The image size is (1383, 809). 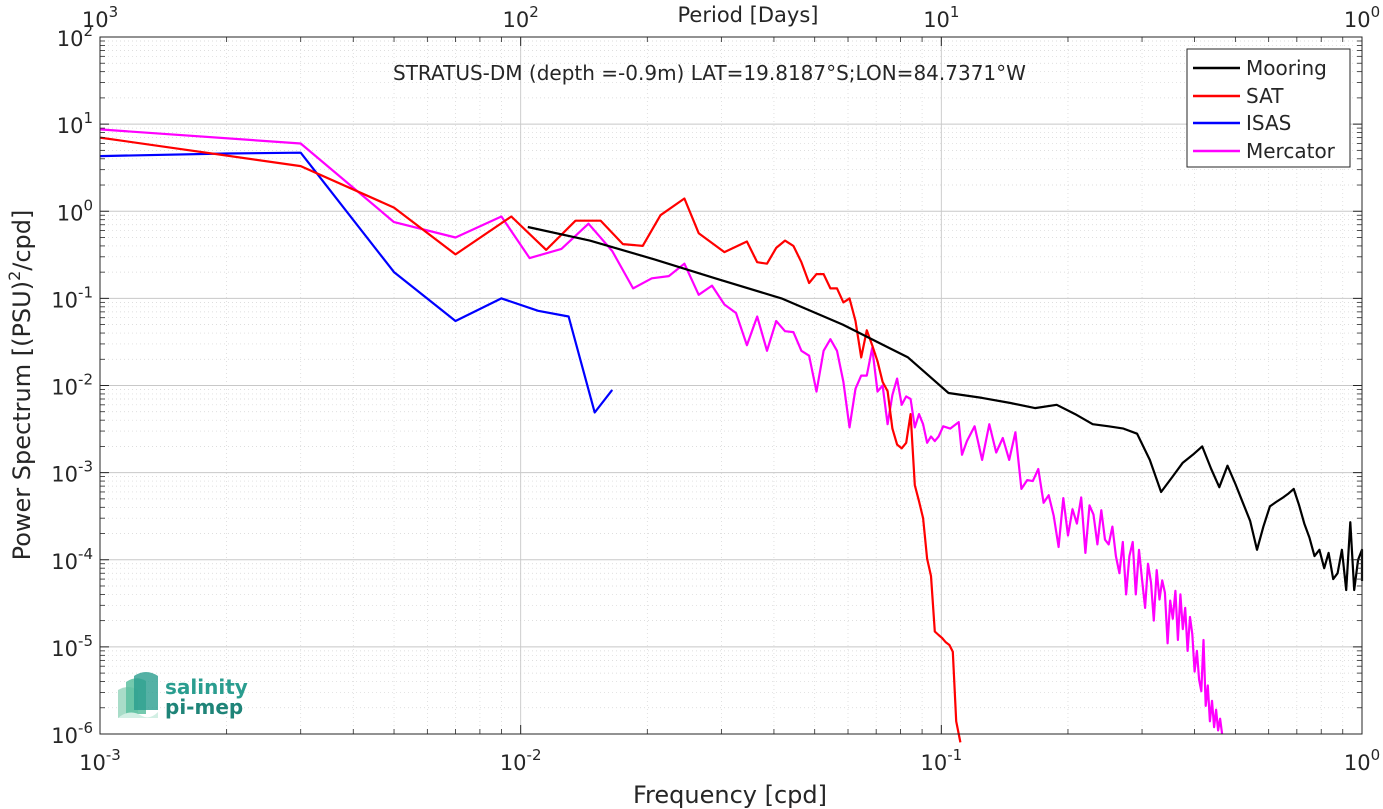 I want to click on x-axis-label: Frequency [cpd], so click(x=730, y=795).